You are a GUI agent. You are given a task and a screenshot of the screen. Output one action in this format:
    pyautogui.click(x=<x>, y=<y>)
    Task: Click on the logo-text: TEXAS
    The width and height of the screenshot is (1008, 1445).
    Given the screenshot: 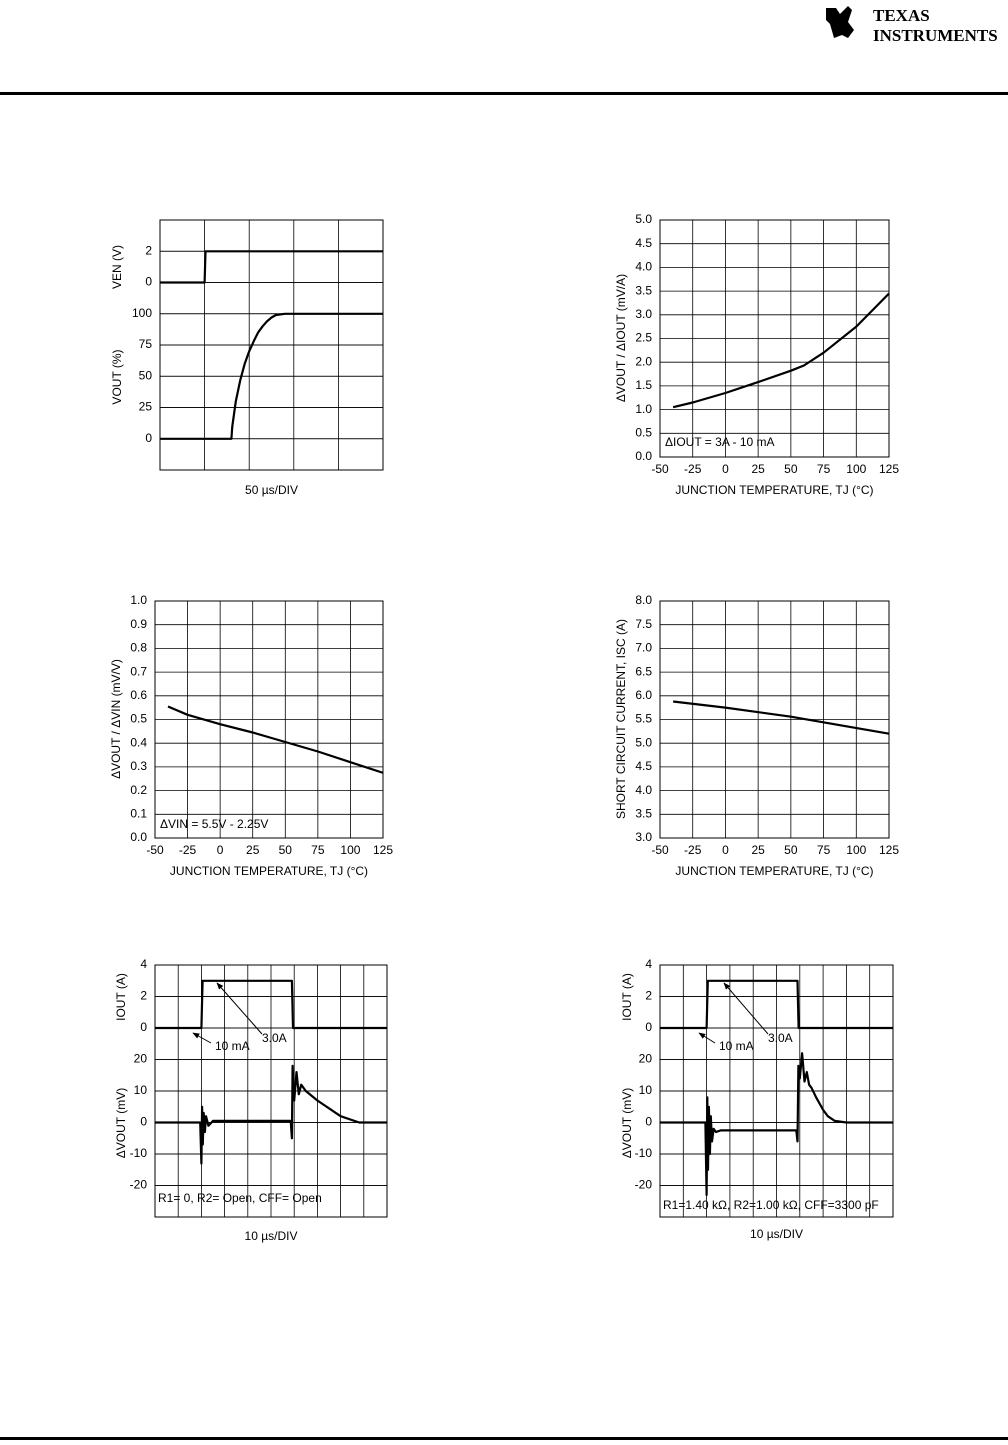 What is the action you would take?
    pyautogui.click(x=901, y=15)
    